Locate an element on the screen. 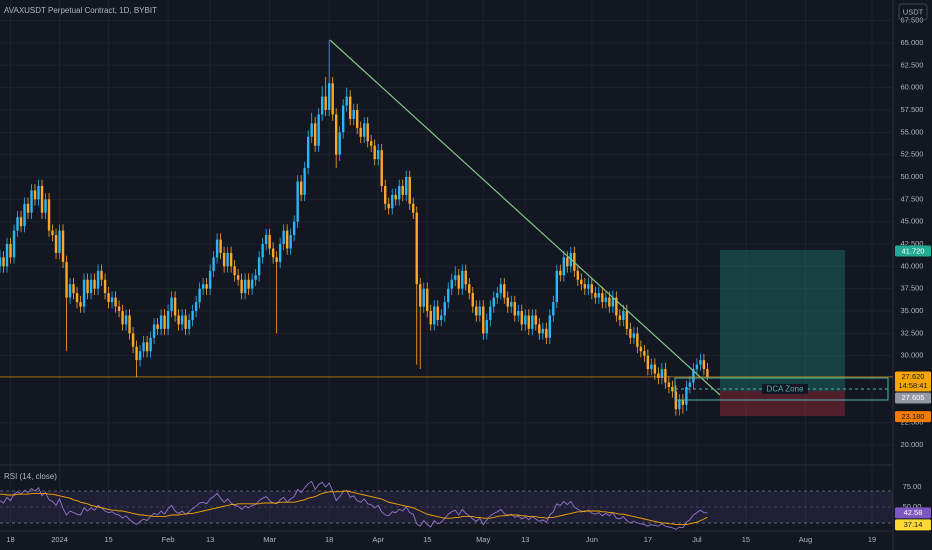  x-tick-label: 19 is located at coordinates (872, 539).